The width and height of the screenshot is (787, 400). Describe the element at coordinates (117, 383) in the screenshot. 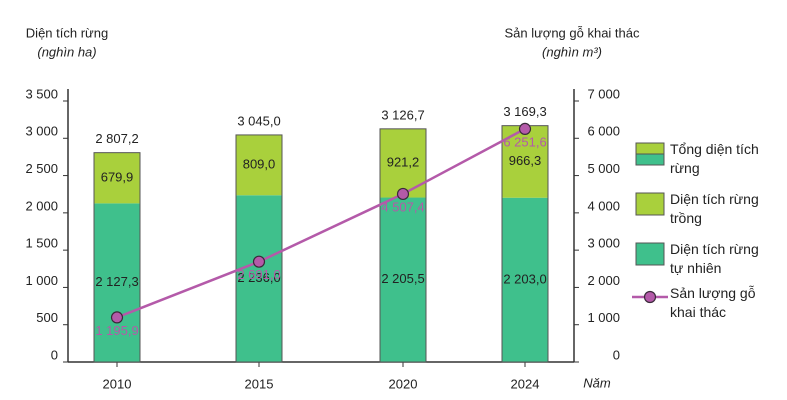

I see `x-tick-label: 2010` at that location.